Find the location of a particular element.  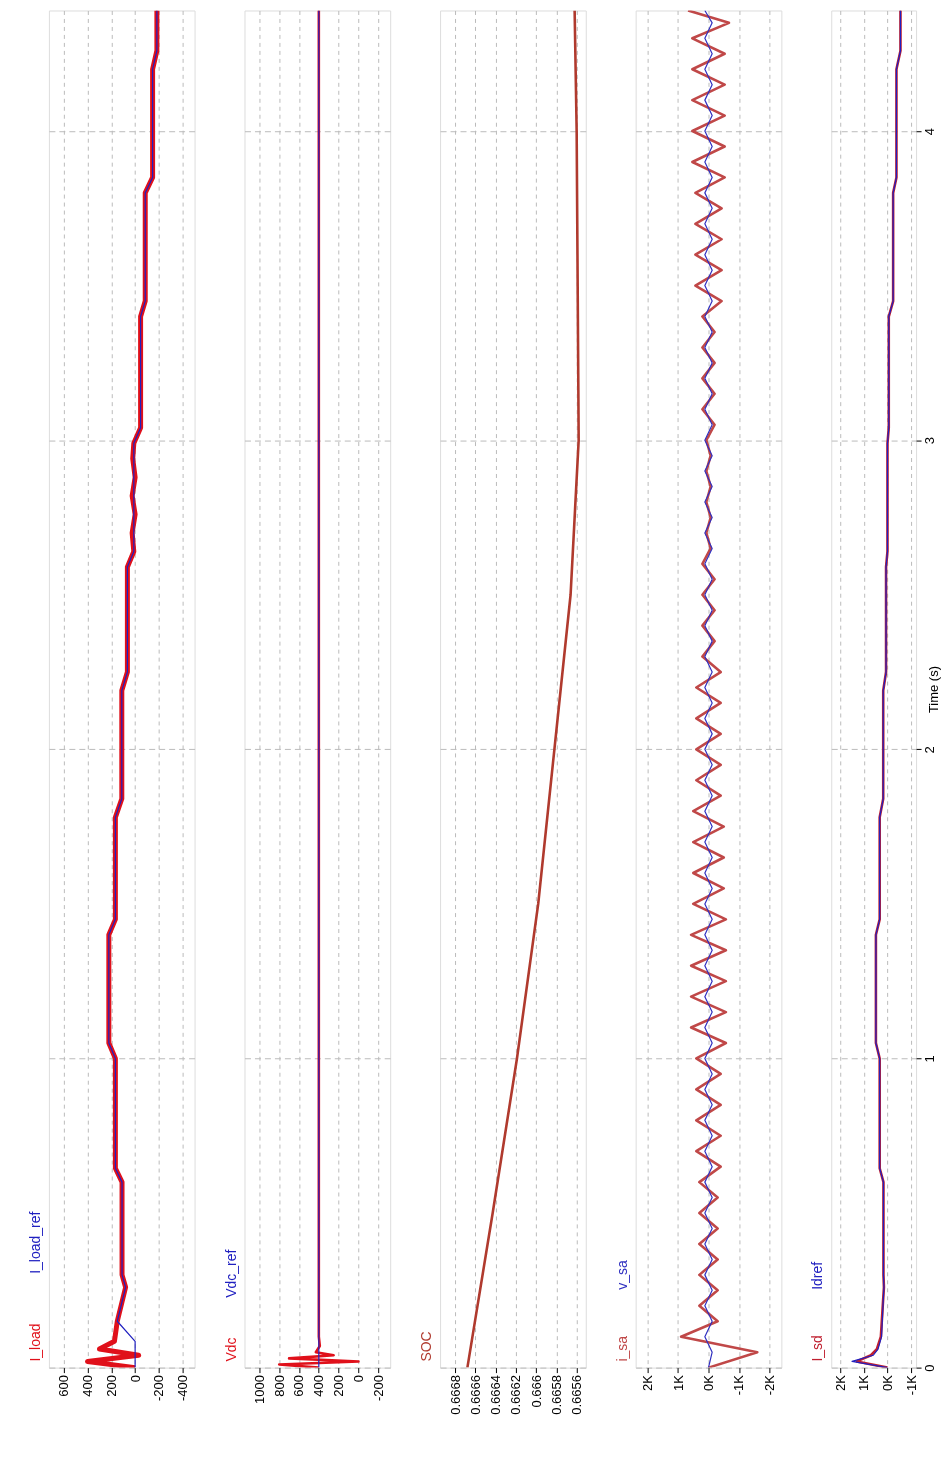

x-tick-label: 0.6662 is located at coordinates (516, 1395).